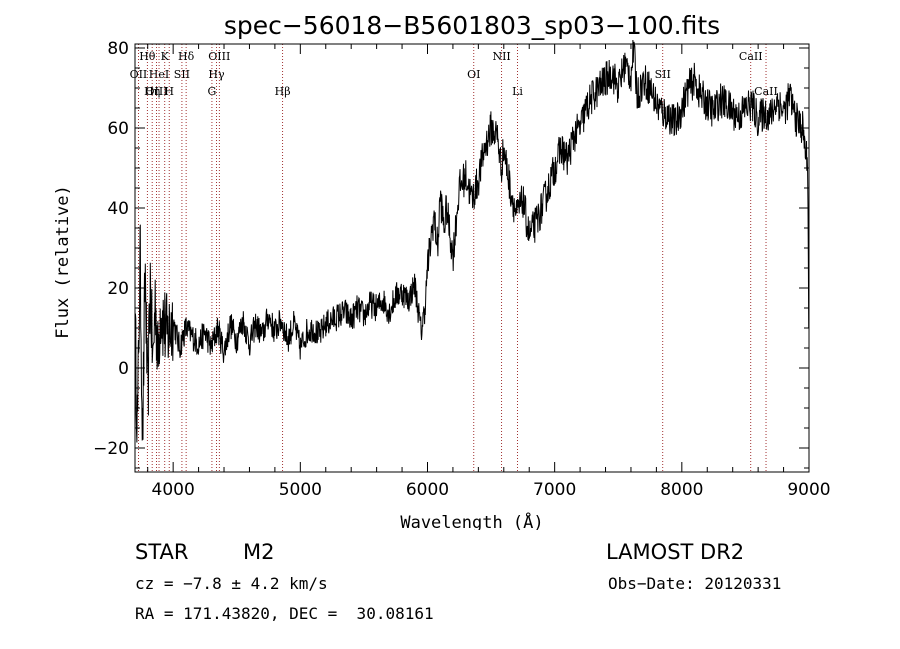 The height and width of the screenshot is (649, 900). What do you see at coordinates (123, 369) in the screenshot?
I see `y-tick-label: 0` at bounding box center [123, 369].